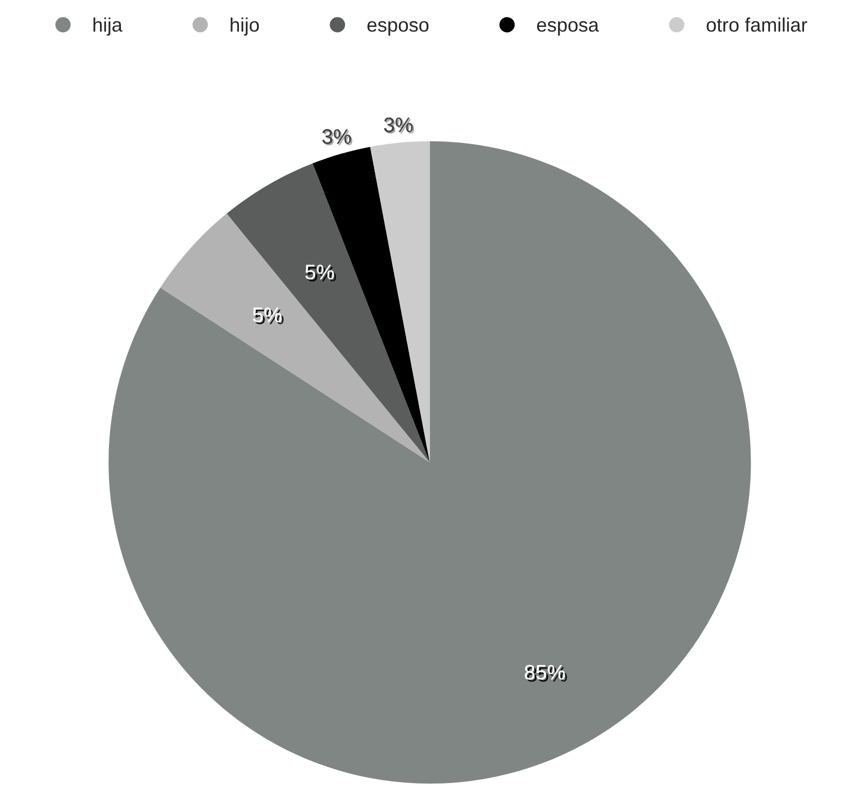 The height and width of the screenshot is (790, 851). I want to click on data-label: 85%, so click(545, 673).